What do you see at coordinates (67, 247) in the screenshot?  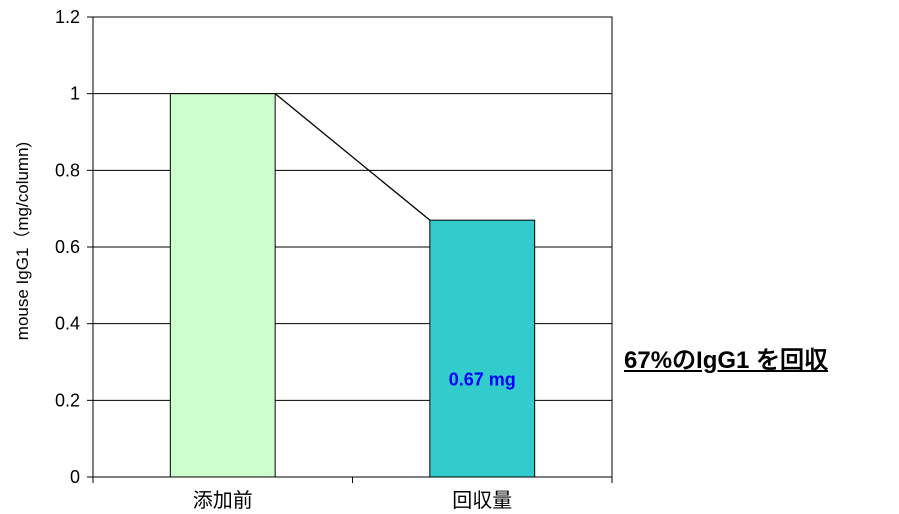 I see `y-tick-label: 0.6` at bounding box center [67, 247].